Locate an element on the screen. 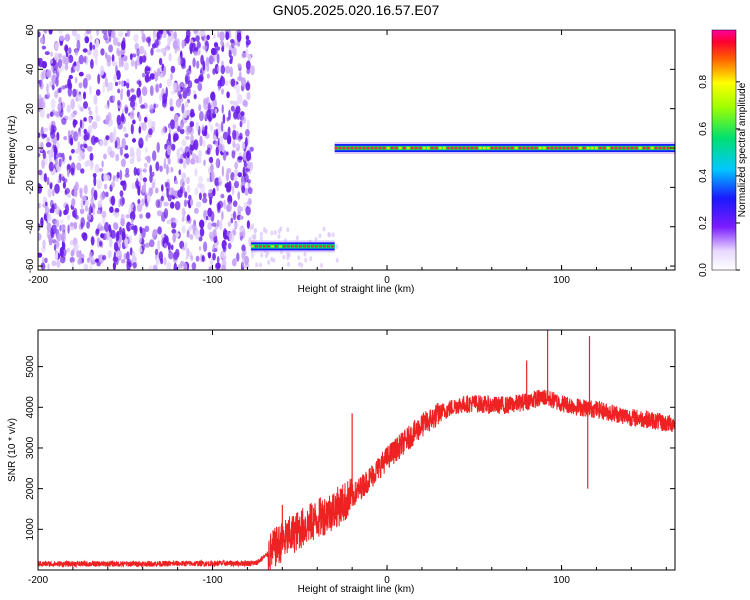 The height and width of the screenshot is (600, 750). colorbar-tick-label: 0.2 is located at coordinates (703, 223).